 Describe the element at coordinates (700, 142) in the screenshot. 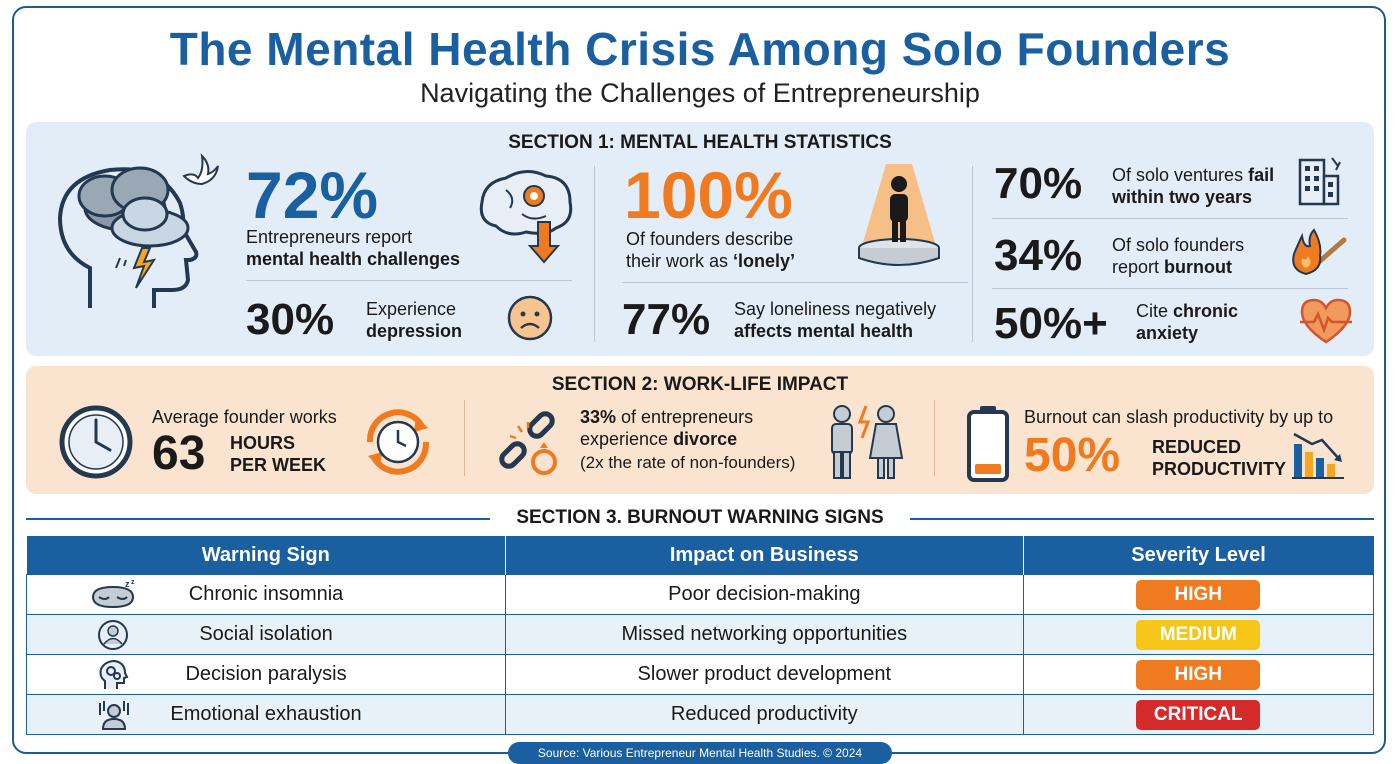

I see `section1-heading: SECTION 1: MENTAL HEALTH STATISTICS` at that location.